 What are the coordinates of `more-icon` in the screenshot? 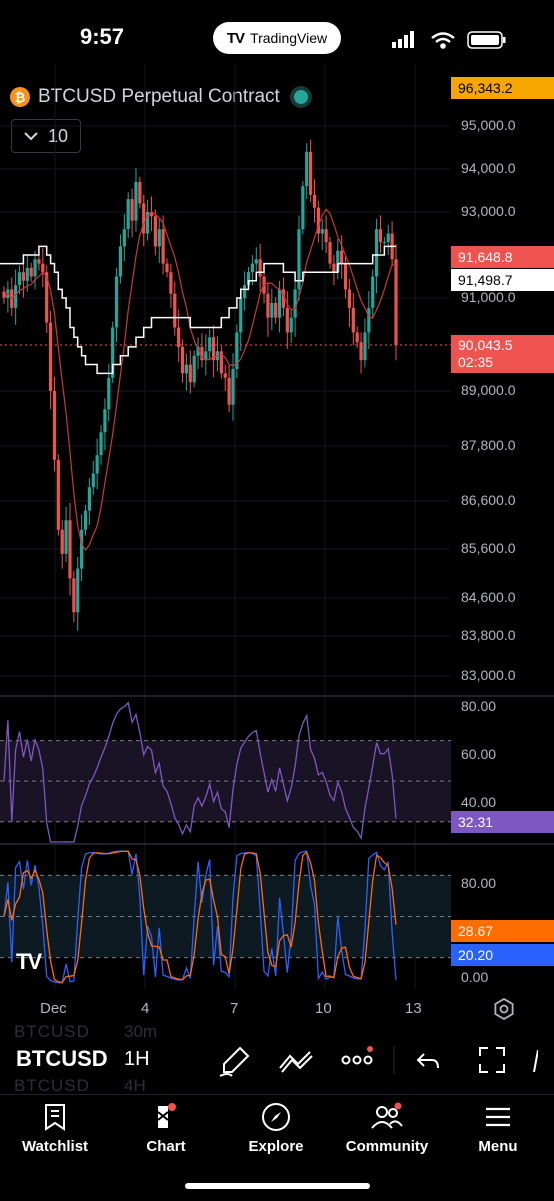 It's located at (357, 1055).